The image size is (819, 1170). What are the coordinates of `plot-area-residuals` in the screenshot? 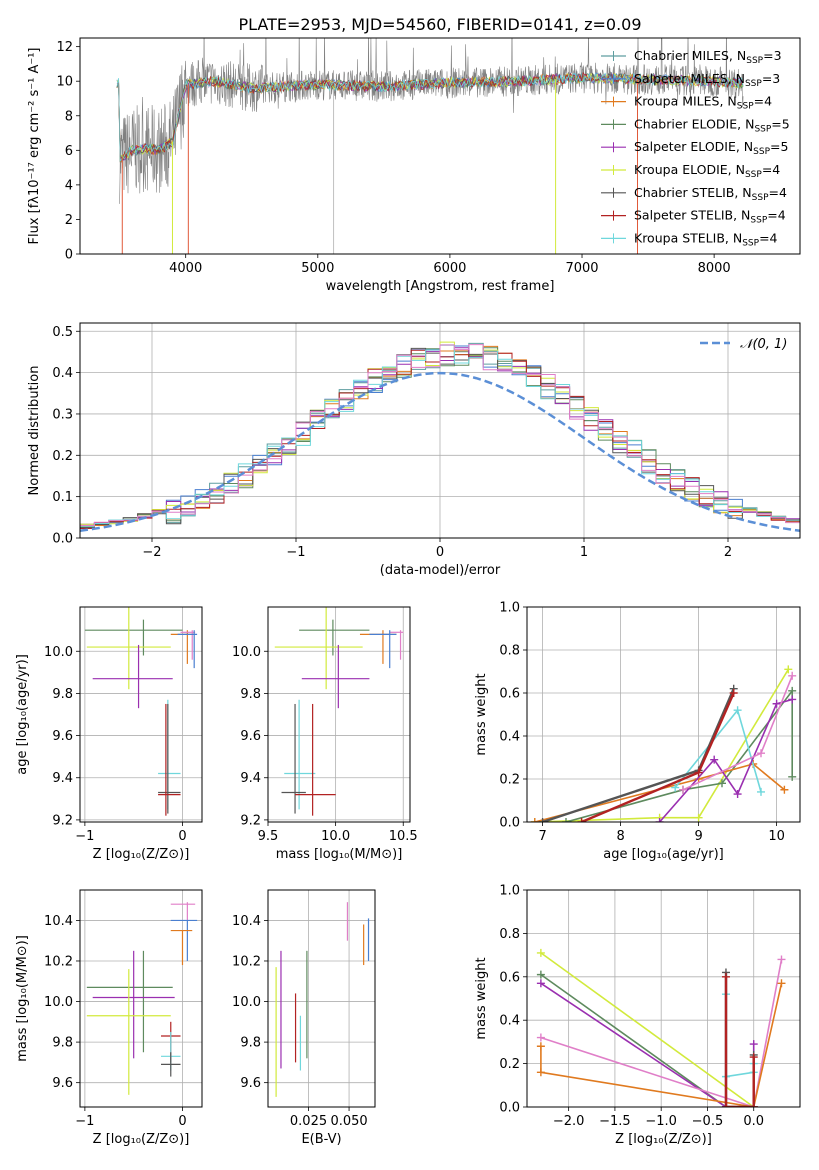 It's located at (440, 437).